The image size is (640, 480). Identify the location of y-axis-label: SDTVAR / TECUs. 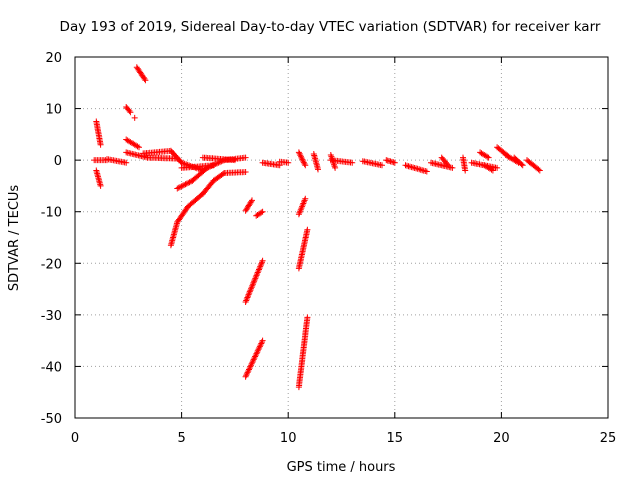
(14, 238).